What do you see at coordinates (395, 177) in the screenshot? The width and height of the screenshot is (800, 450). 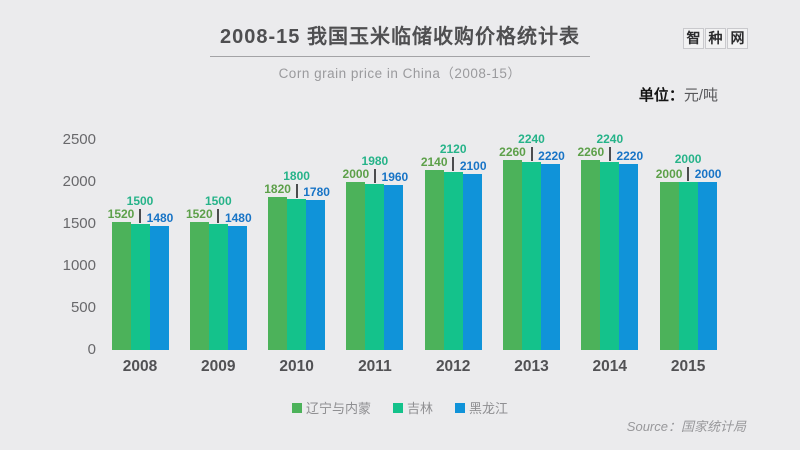 I see `data-label: 1960` at bounding box center [395, 177].